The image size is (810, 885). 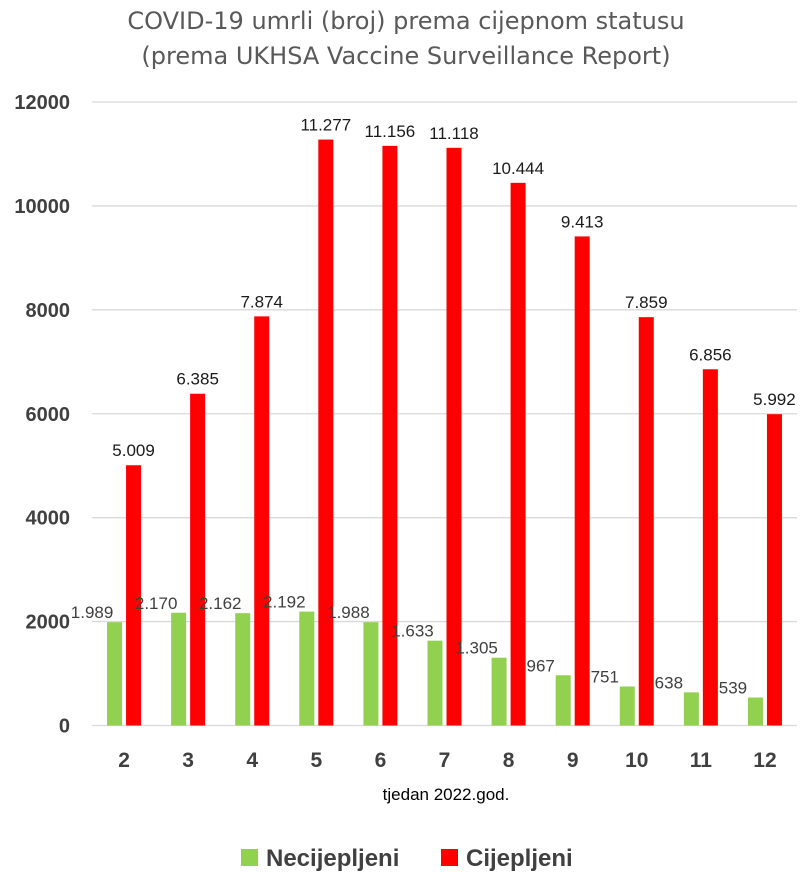 I want to click on y-tick-label: 6000, so click(x=48, y=415).